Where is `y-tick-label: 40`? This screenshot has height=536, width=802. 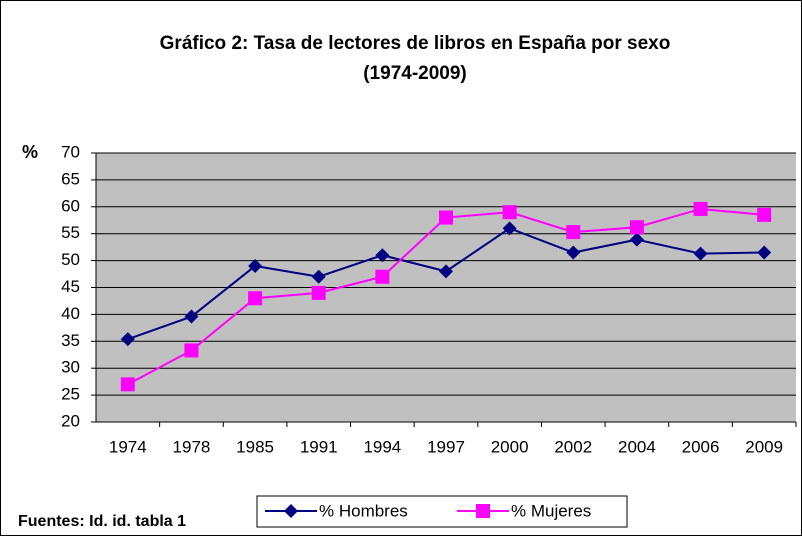
y-tick-label: 40 is located at coordinates (70, 313).